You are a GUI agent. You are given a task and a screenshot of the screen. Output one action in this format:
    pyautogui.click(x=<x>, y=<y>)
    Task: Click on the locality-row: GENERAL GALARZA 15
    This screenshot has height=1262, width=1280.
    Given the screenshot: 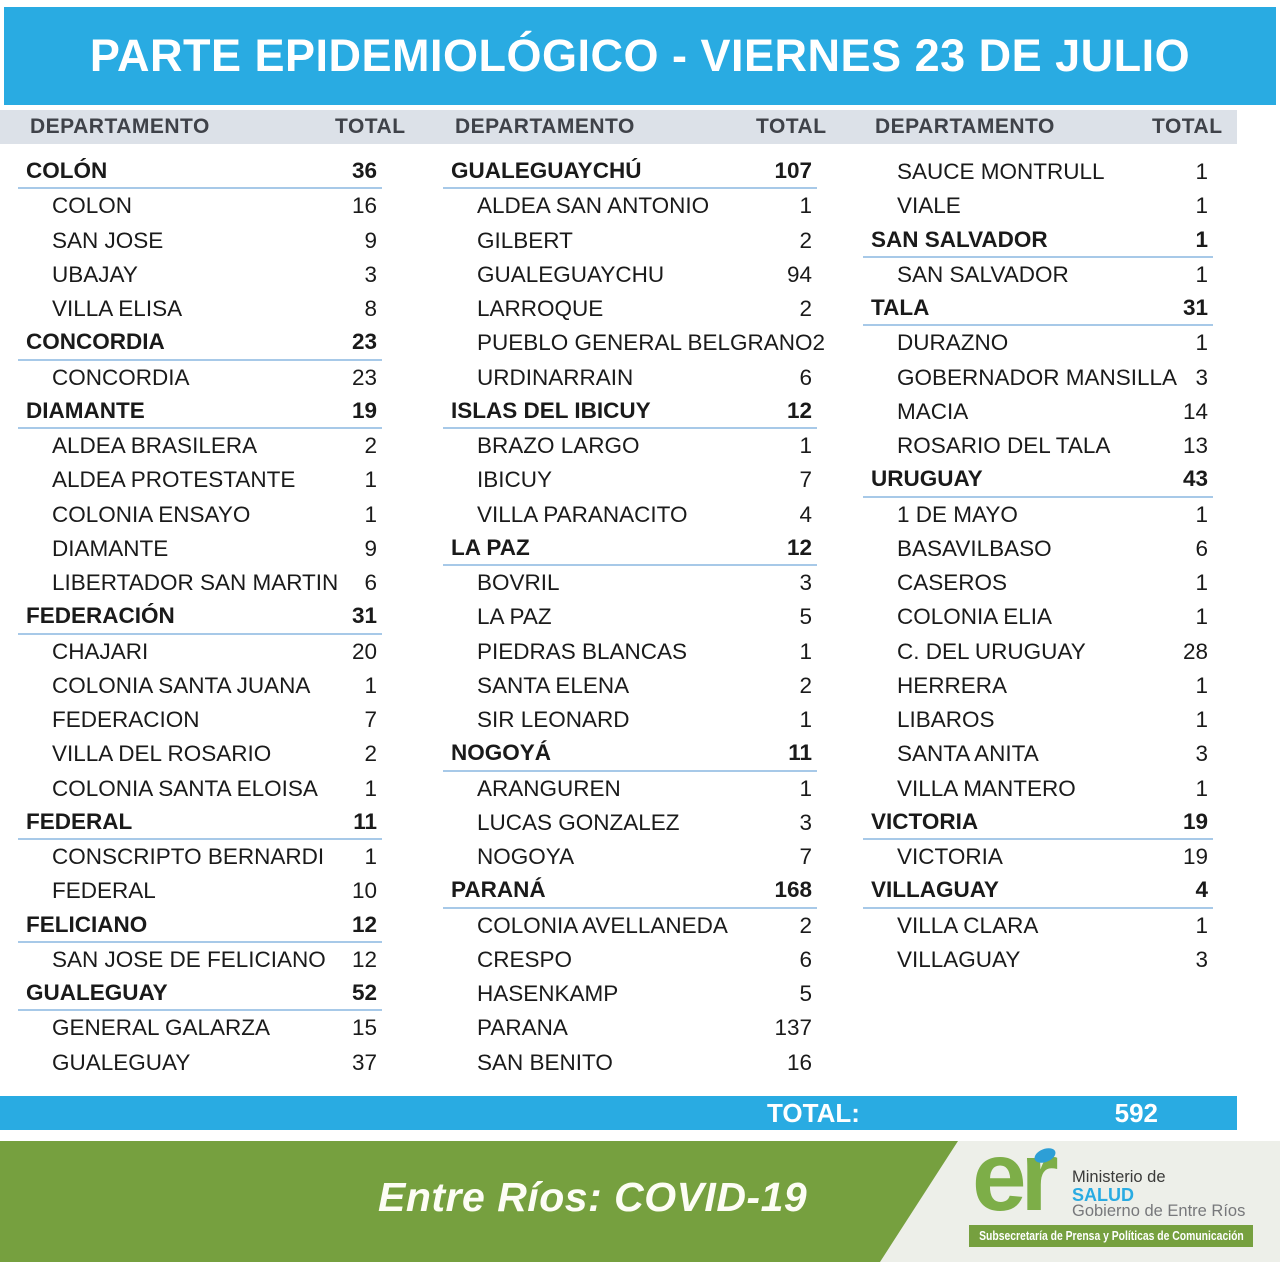 What is the action you would take?
    pyautogui.click(x=200, y=1028)
    